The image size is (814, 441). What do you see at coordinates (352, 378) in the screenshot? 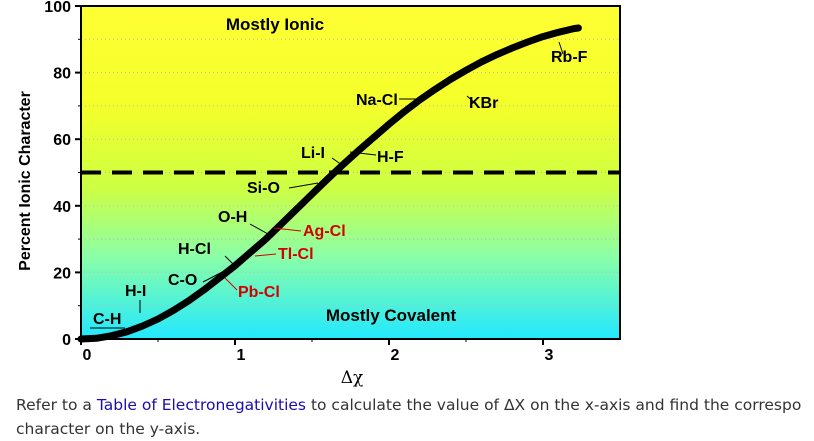
I see `x-axis-label: Δχ` at bounding box center [352, 378].